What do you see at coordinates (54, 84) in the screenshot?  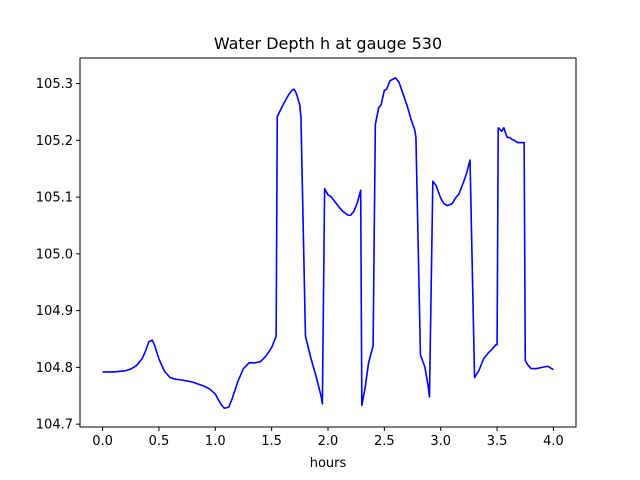 I see `y-tick-label: 105.3` at bounding box center [54, 84].